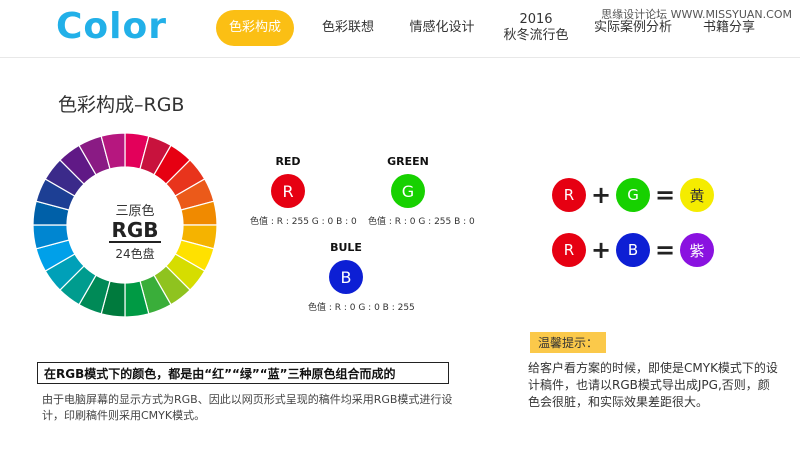 The width and height of the screenshot is (800, 449). Describe the element at coordinates (243, 373) in the screenshot. I see `rgb-summary-box: 在RGB模式下的颜色，都是由“红”“绿”“蓝”三种原色组合而成的` at that location.